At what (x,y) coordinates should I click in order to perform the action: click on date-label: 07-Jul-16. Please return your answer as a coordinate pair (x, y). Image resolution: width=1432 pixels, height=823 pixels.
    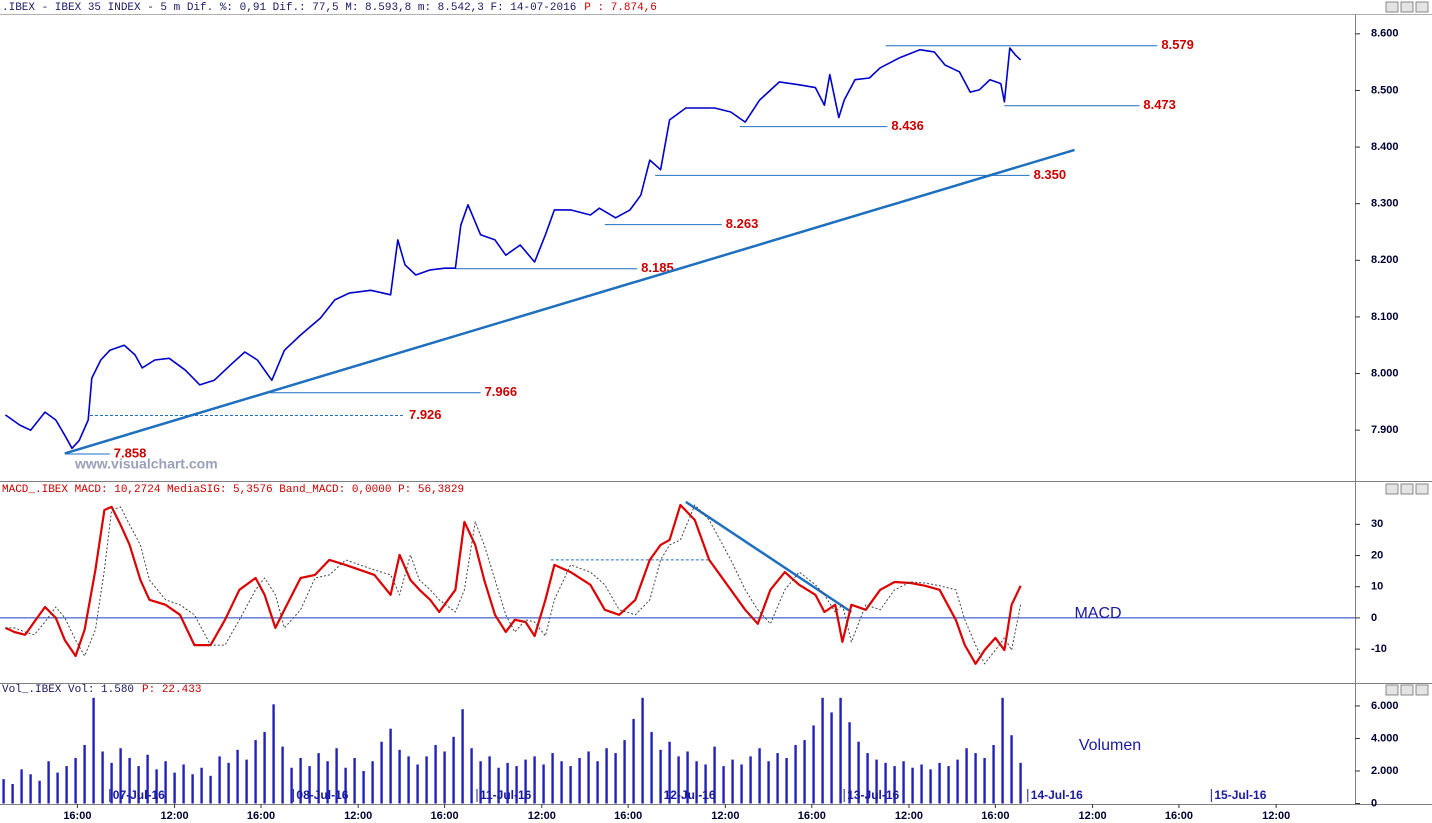
    Looking at the image, I should click on (139, 795).